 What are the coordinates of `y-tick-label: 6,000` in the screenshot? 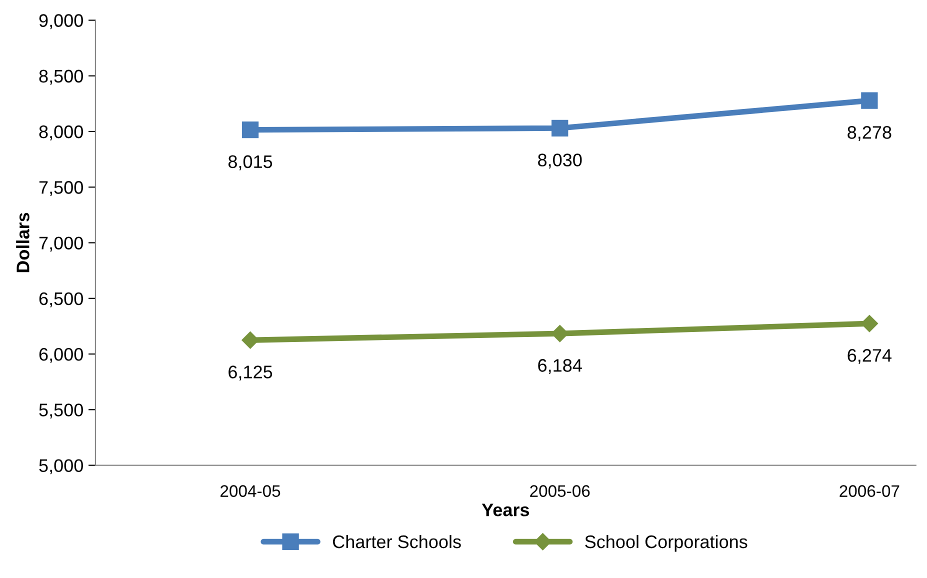 It's located at (61, 355).